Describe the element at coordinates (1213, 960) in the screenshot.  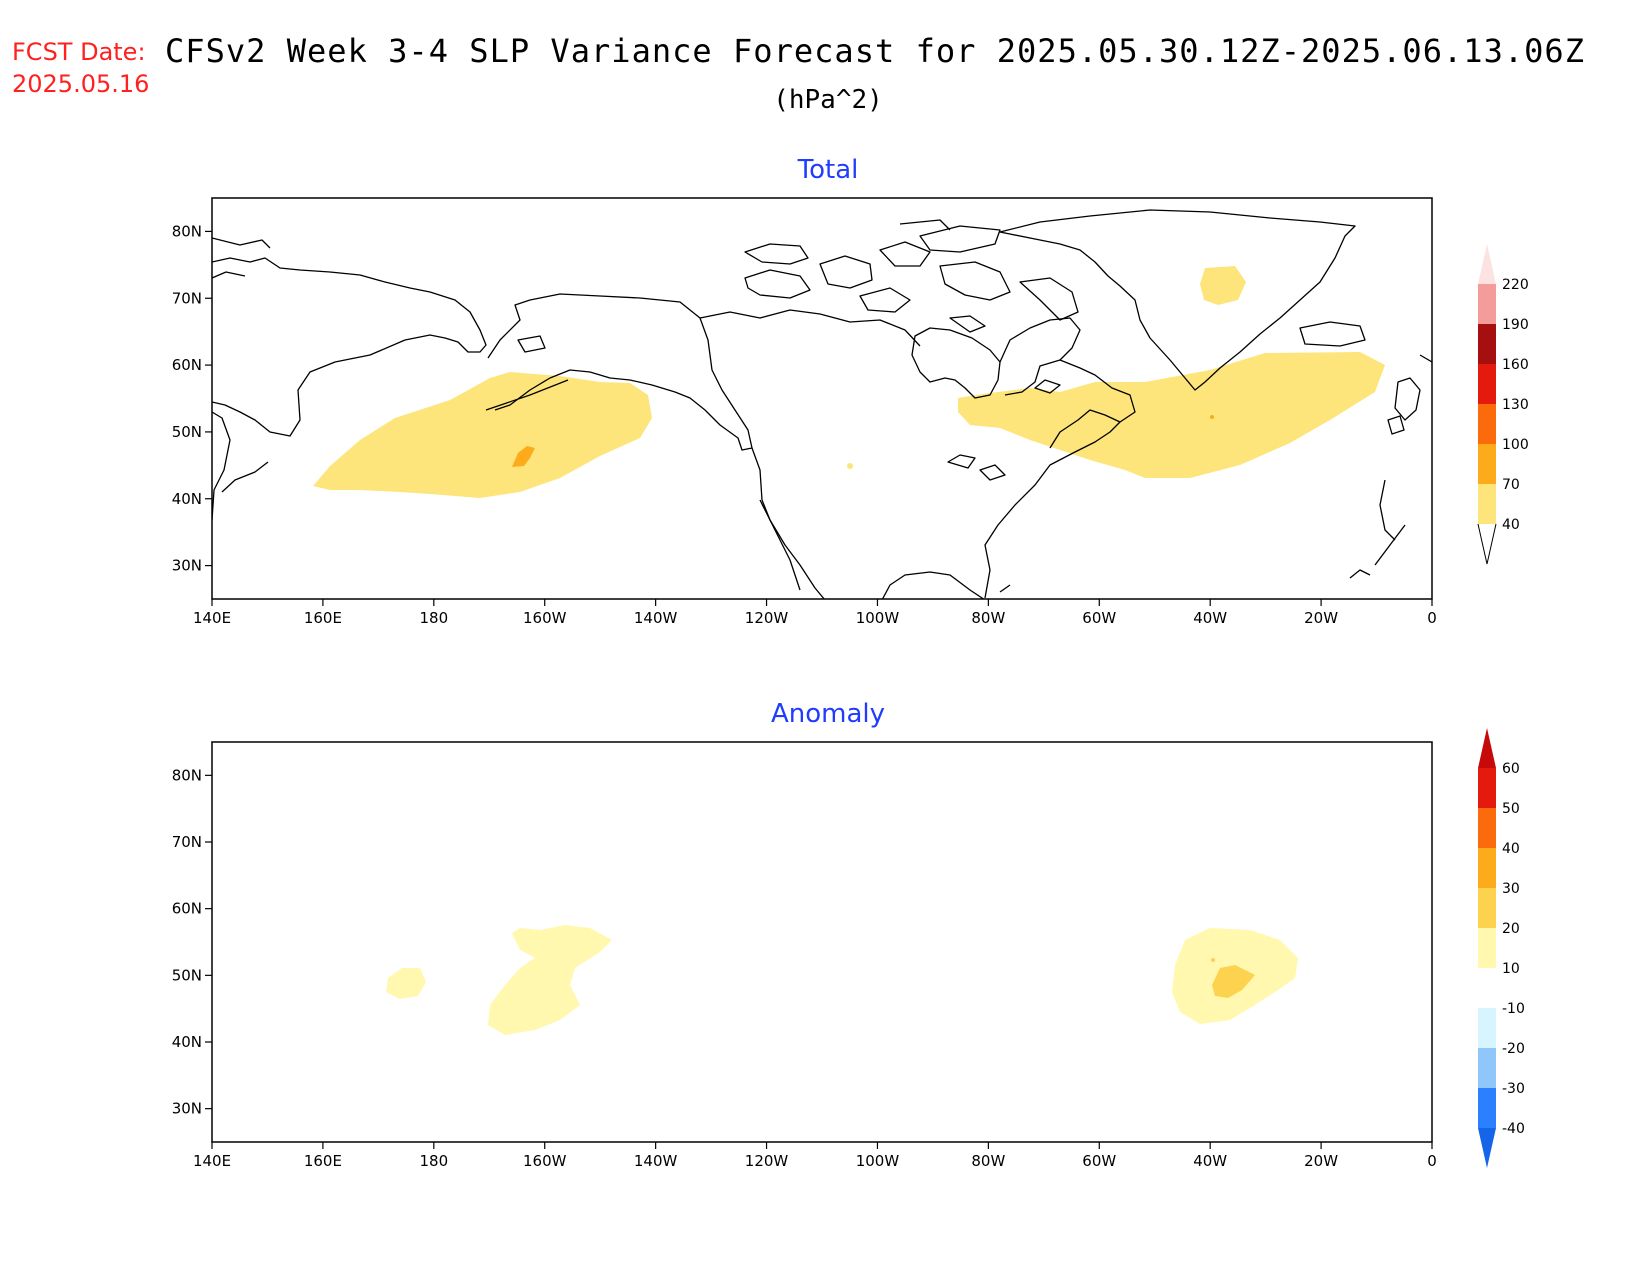
I see `shade-spot-atlantic` at that location.